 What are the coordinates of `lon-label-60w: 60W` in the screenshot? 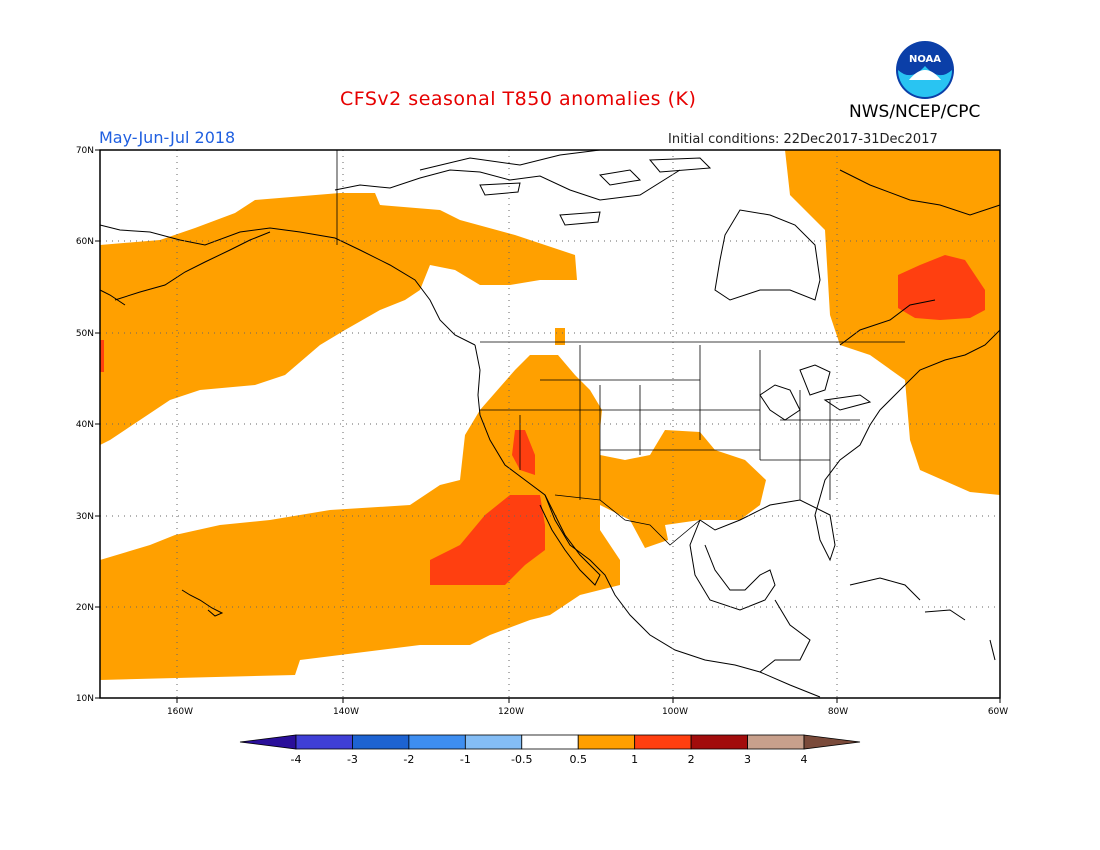 It's located at (998, 712).